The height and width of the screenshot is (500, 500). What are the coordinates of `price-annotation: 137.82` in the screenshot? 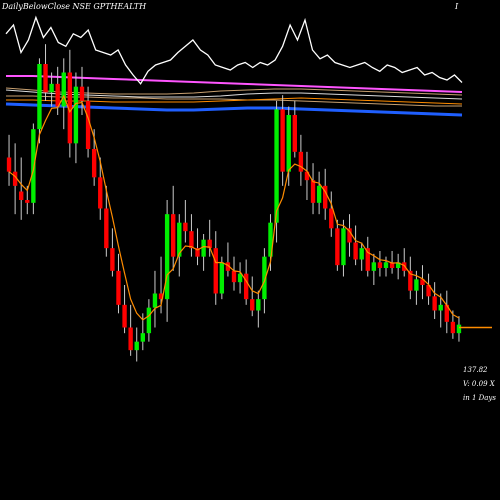 It's located at (475, 370).